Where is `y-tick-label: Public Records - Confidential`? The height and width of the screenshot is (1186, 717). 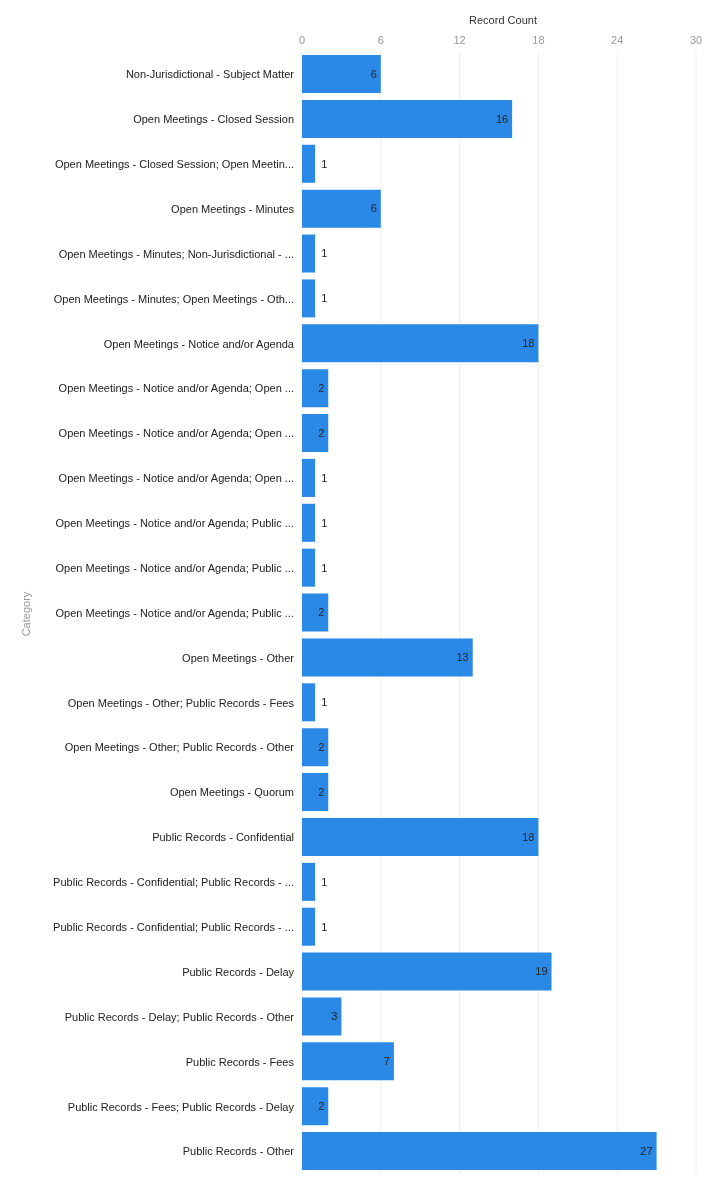 y-tick-label: Public Records - Confidential is located at coordinates (223, 837).